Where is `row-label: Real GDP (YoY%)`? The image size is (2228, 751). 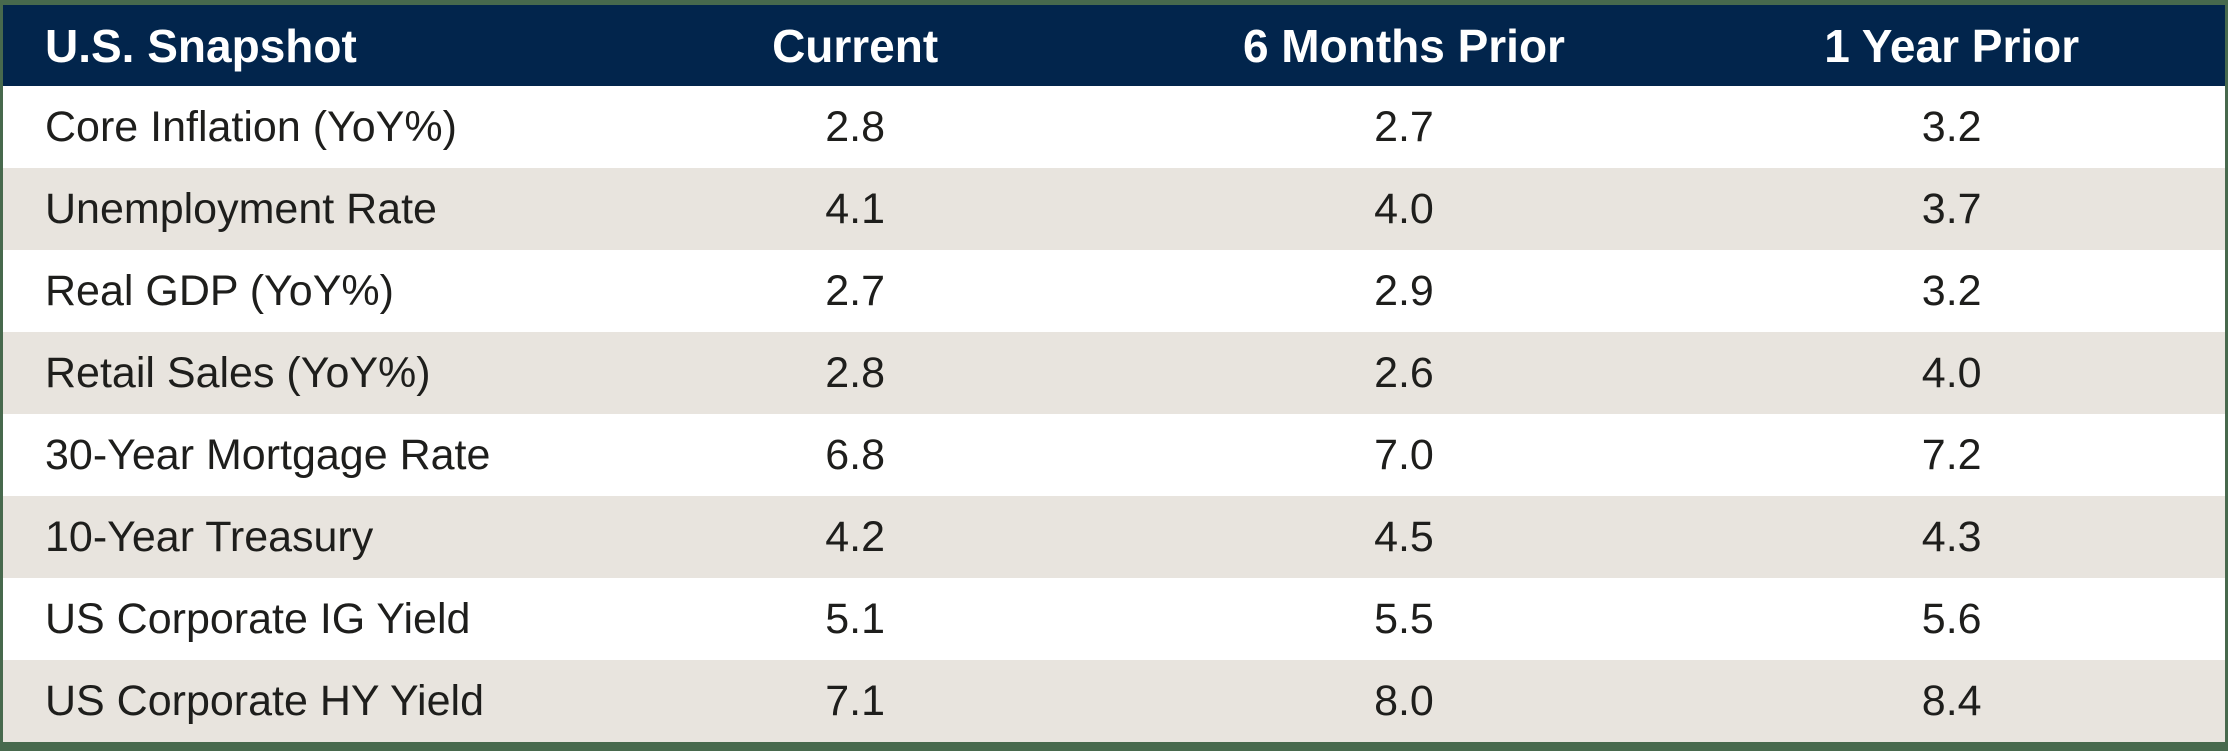
row-label: Real GDP (YoY%) is located at coordinates (219, 290).